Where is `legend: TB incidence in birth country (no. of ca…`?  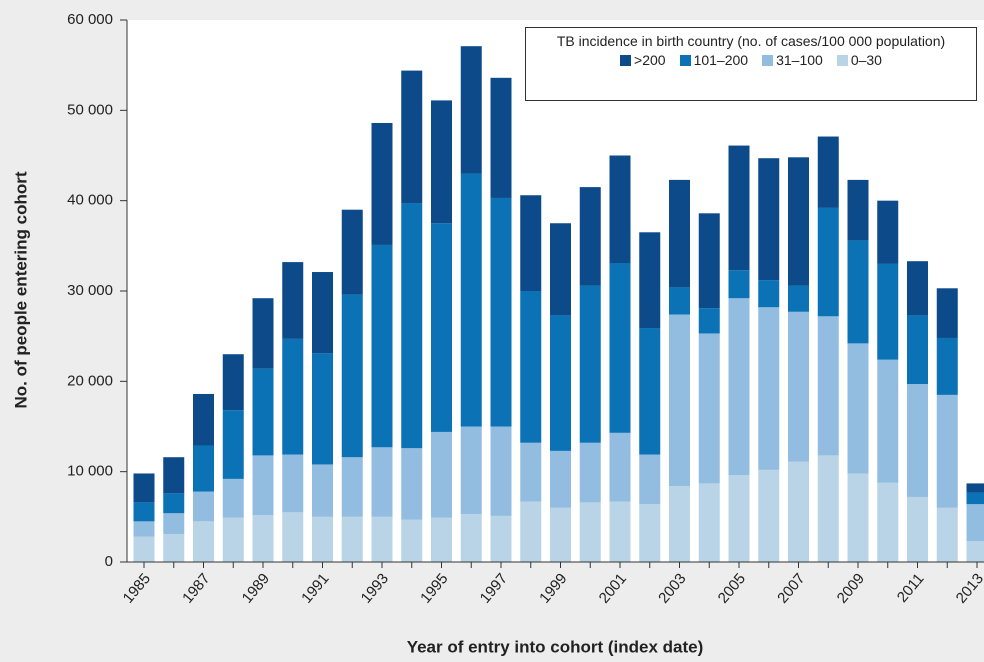 legend: TB incidence in birth country (no. of ca… is located at coordinates (751, 64).